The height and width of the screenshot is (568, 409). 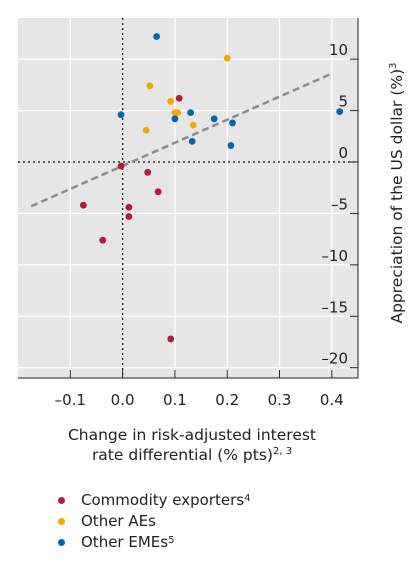 What do you see at coordinates (338, 50) in the screenshot?
I see `y-tick-label-6: 10` at bounding box center [338, 50].